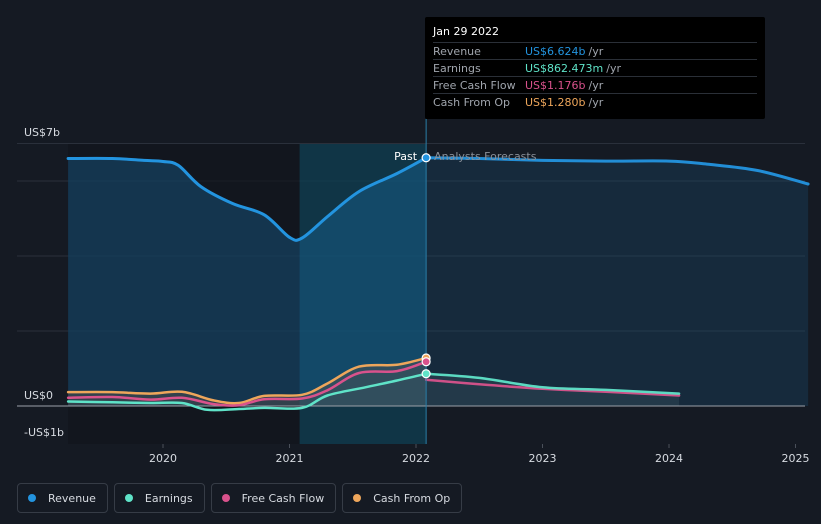 The width and height of the screenshot is (821, 524). I want to click on x-tick-label: 2023, so click(543, 458).